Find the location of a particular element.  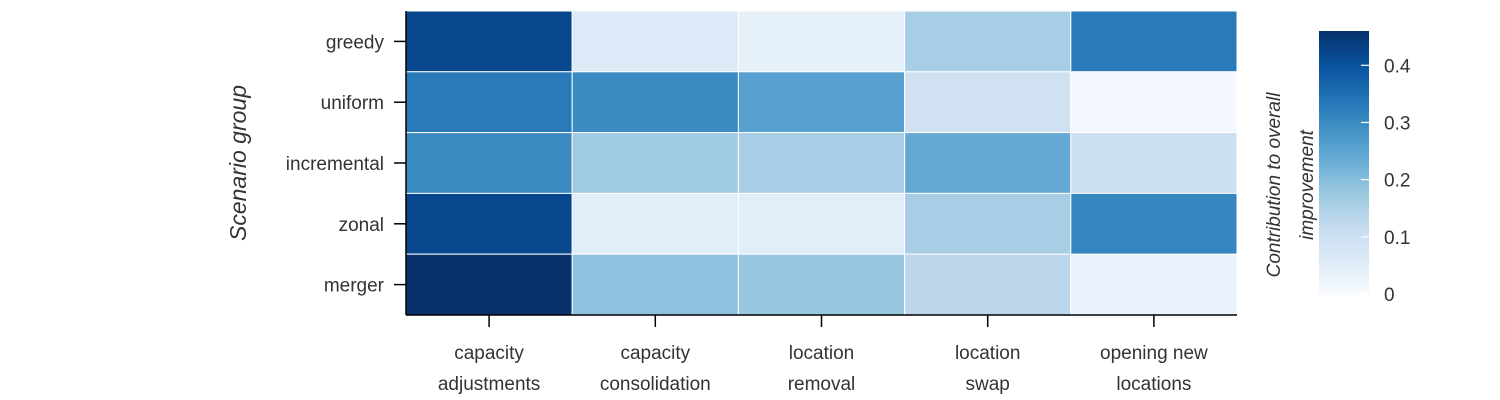

colorbar-ticks: 0 0.1 0.2 0.3 0.4 is located at coordinates (1386, 181).